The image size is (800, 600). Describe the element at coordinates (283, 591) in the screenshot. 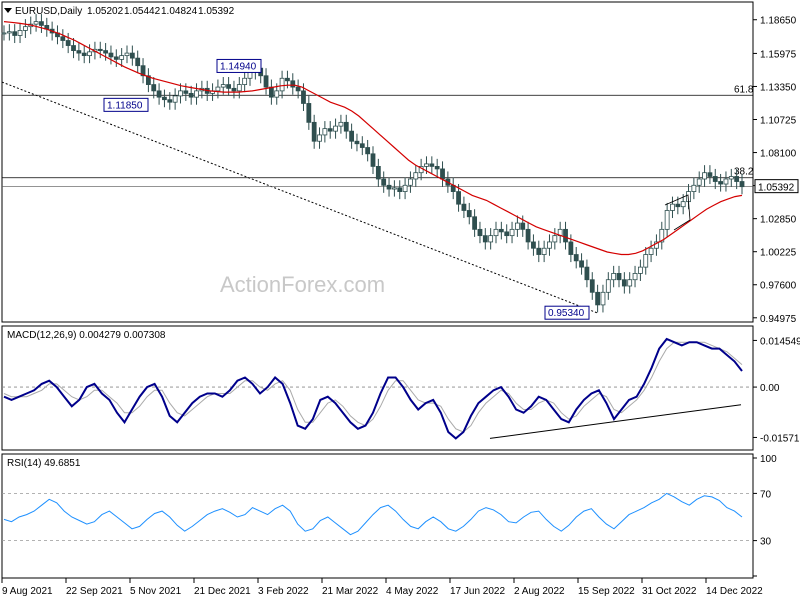

I see `x-axis-label: 3 Feb 2022` at that location.